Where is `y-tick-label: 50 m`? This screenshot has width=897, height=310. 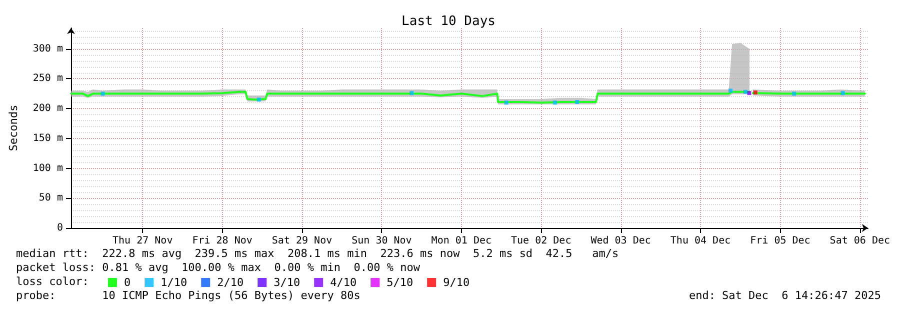
y-tick-label: 50 m is located at coordinates (50, 198).